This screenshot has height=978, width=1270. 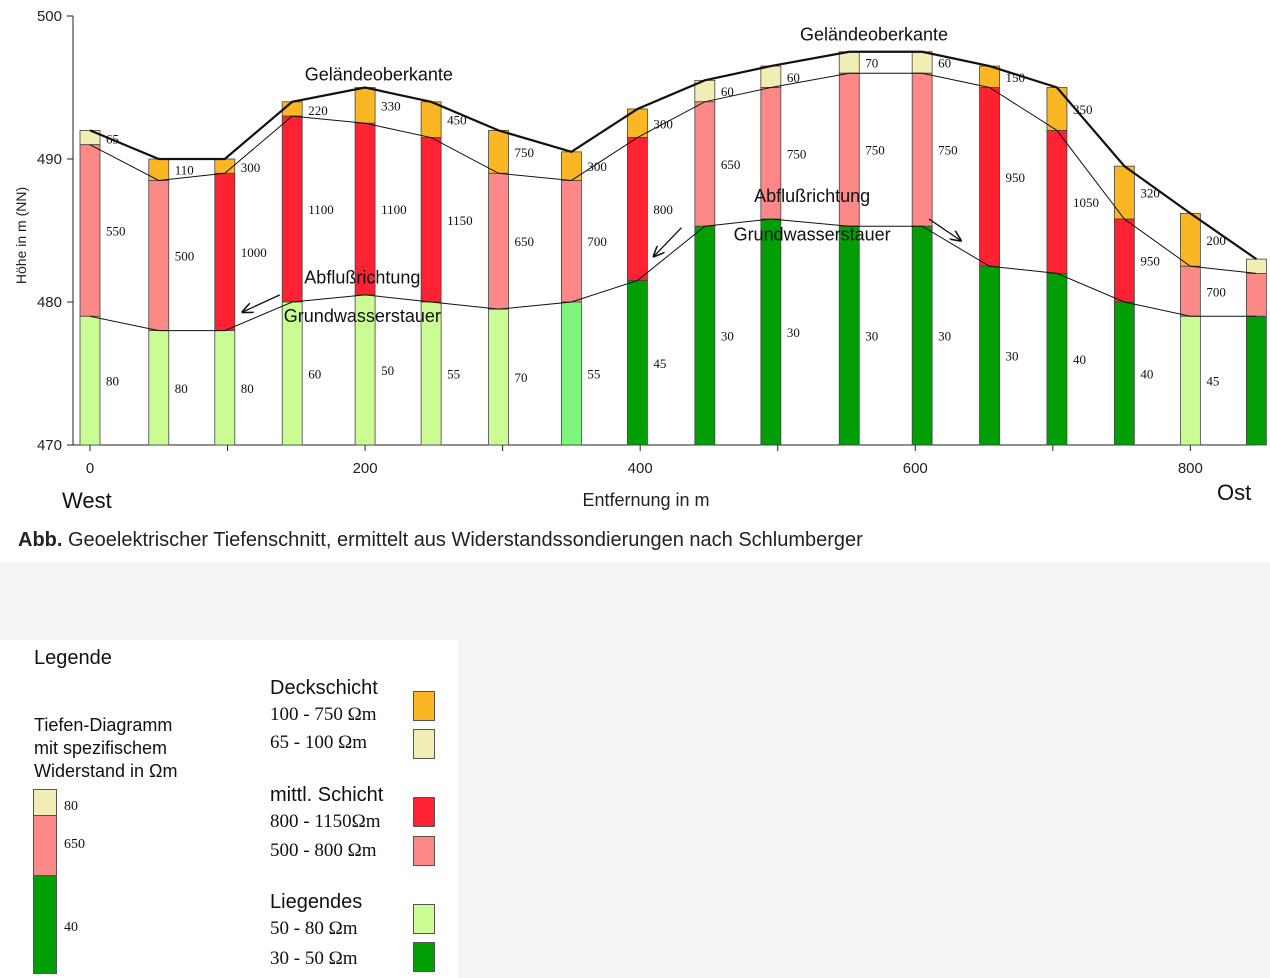 I want to click on legend-sample-bottom, so click(x=45, y=924).